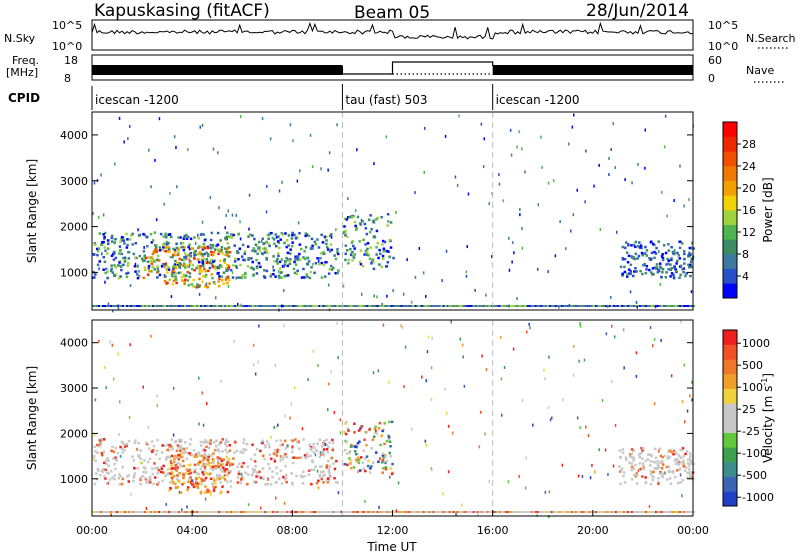 The width and height of the screenshot is (800, 554). I want to click on freq-unit: [MHz], so click(22, 72).